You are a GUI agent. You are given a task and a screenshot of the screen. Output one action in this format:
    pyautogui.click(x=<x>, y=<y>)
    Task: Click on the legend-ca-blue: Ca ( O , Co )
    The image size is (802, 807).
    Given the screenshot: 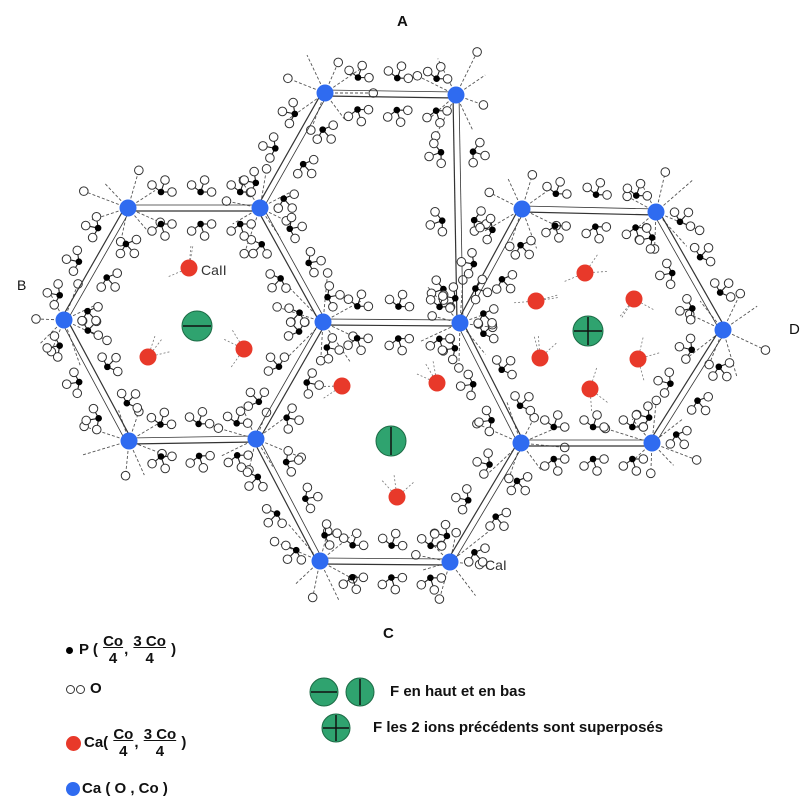 What is the action you would take?
    pyautogui.click(x=117, y=788)
    